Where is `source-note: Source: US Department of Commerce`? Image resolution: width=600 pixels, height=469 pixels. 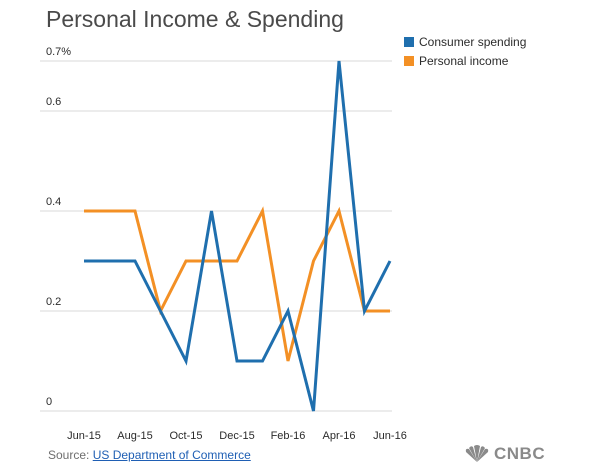
source-note: Source: US Department of Commerce is located at coordinates (149, 455).